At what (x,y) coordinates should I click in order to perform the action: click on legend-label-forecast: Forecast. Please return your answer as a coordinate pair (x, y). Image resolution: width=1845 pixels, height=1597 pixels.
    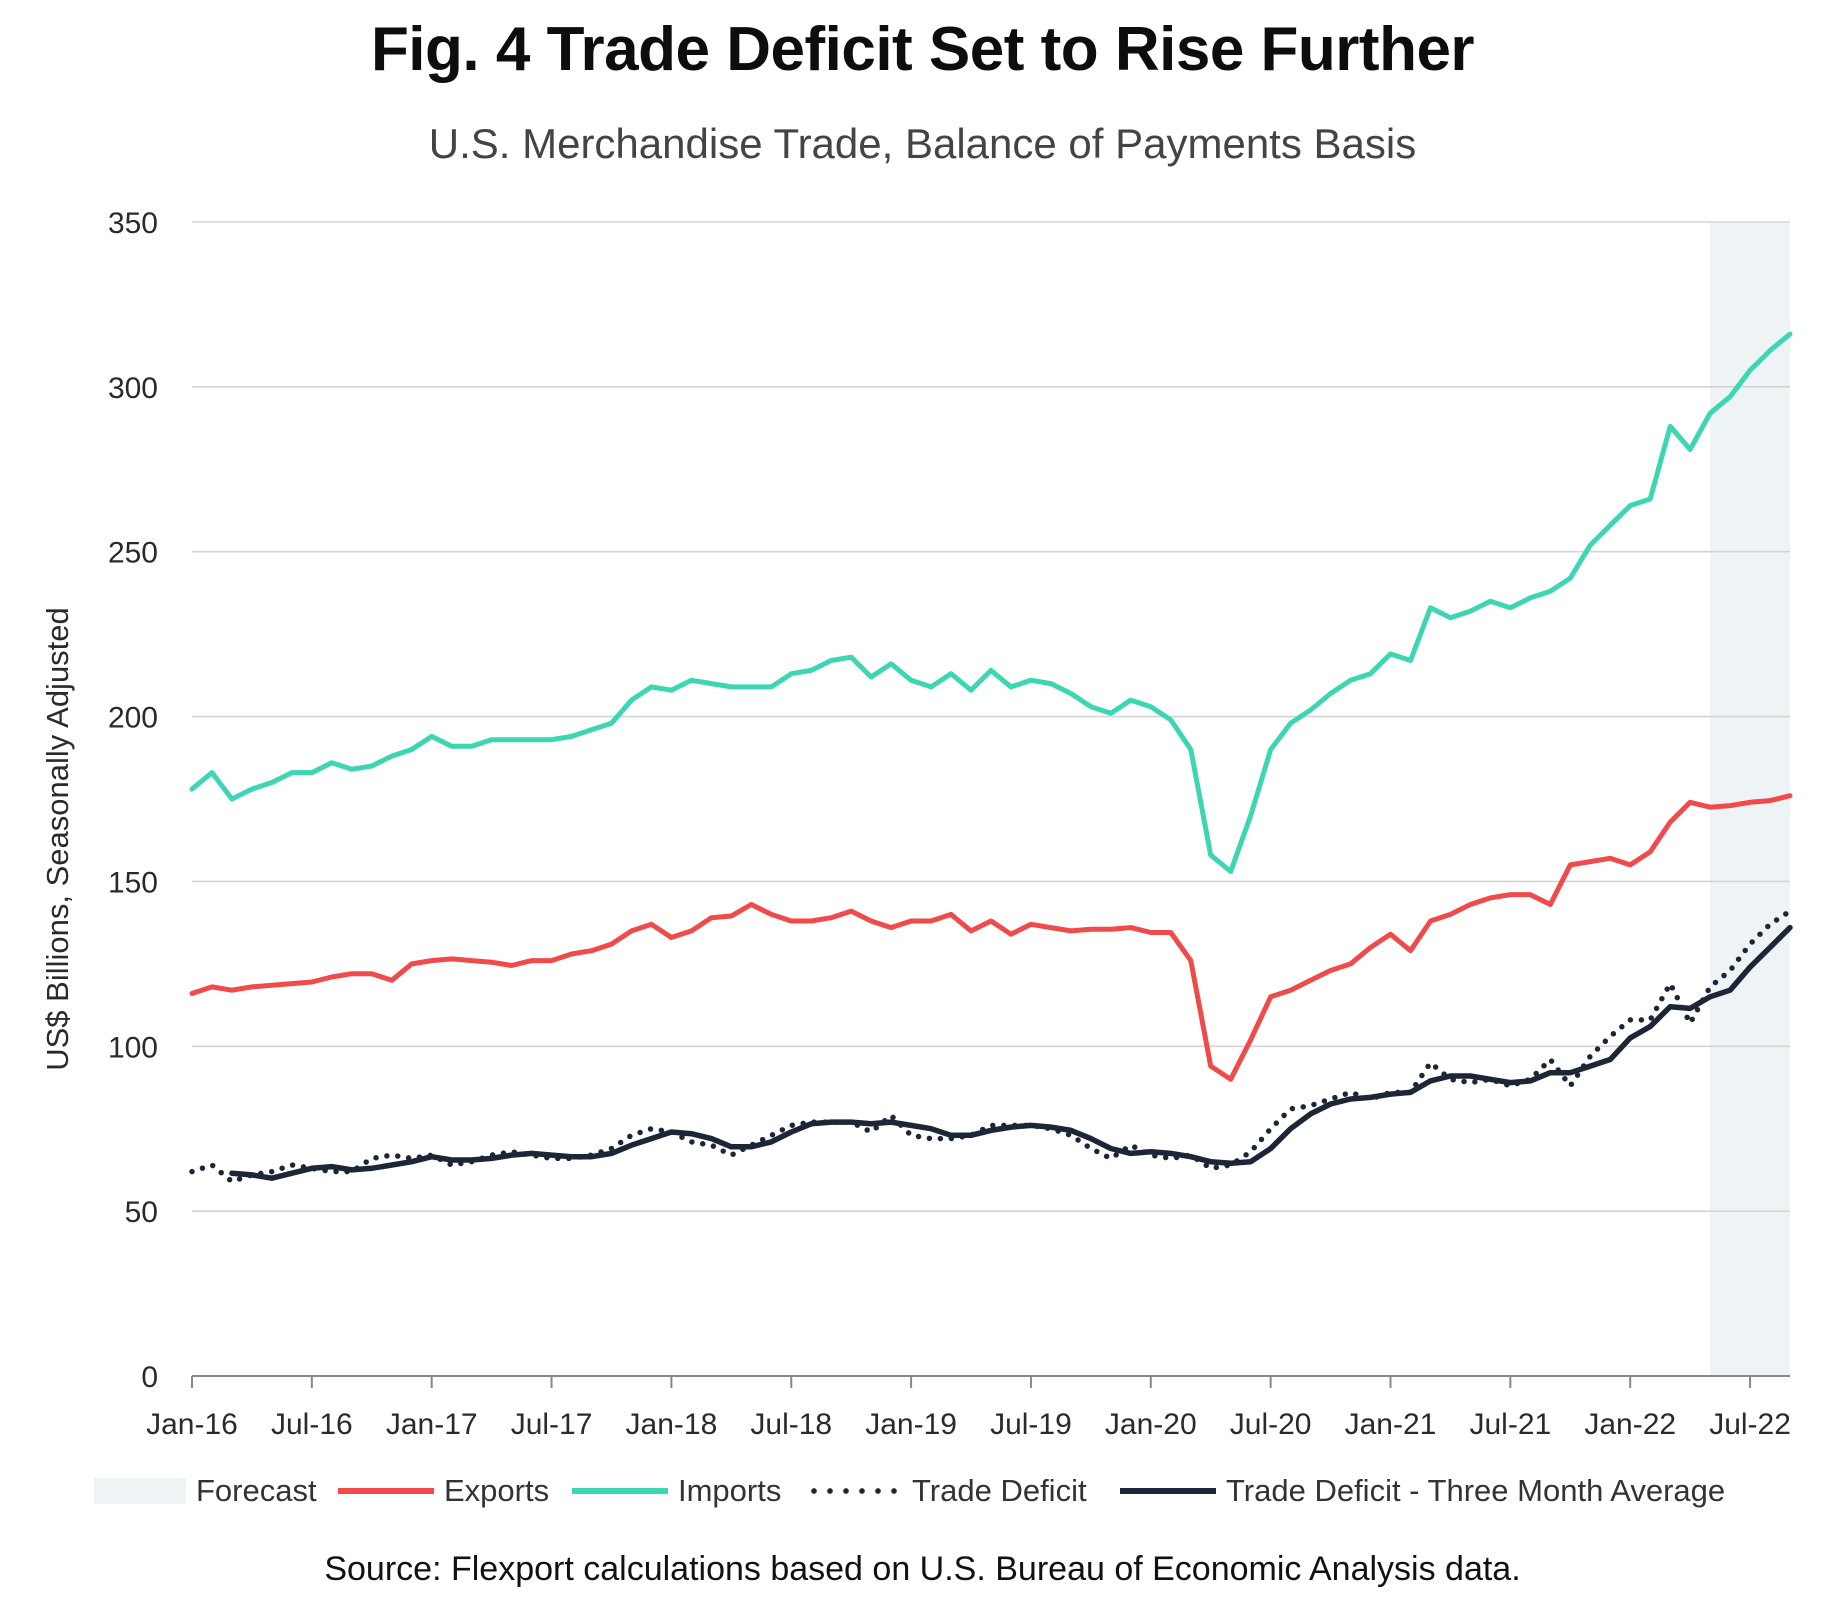
    Looking at the image, I should click on (256, 1490).